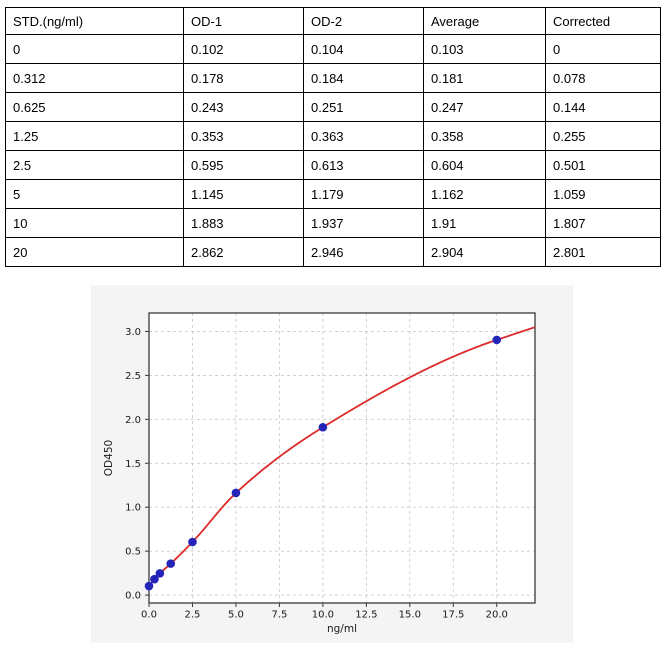 Image resolution: width=666 pixels, height=649 pixels. I want to click on x-tick-label: 12.5, so click(366, 614).